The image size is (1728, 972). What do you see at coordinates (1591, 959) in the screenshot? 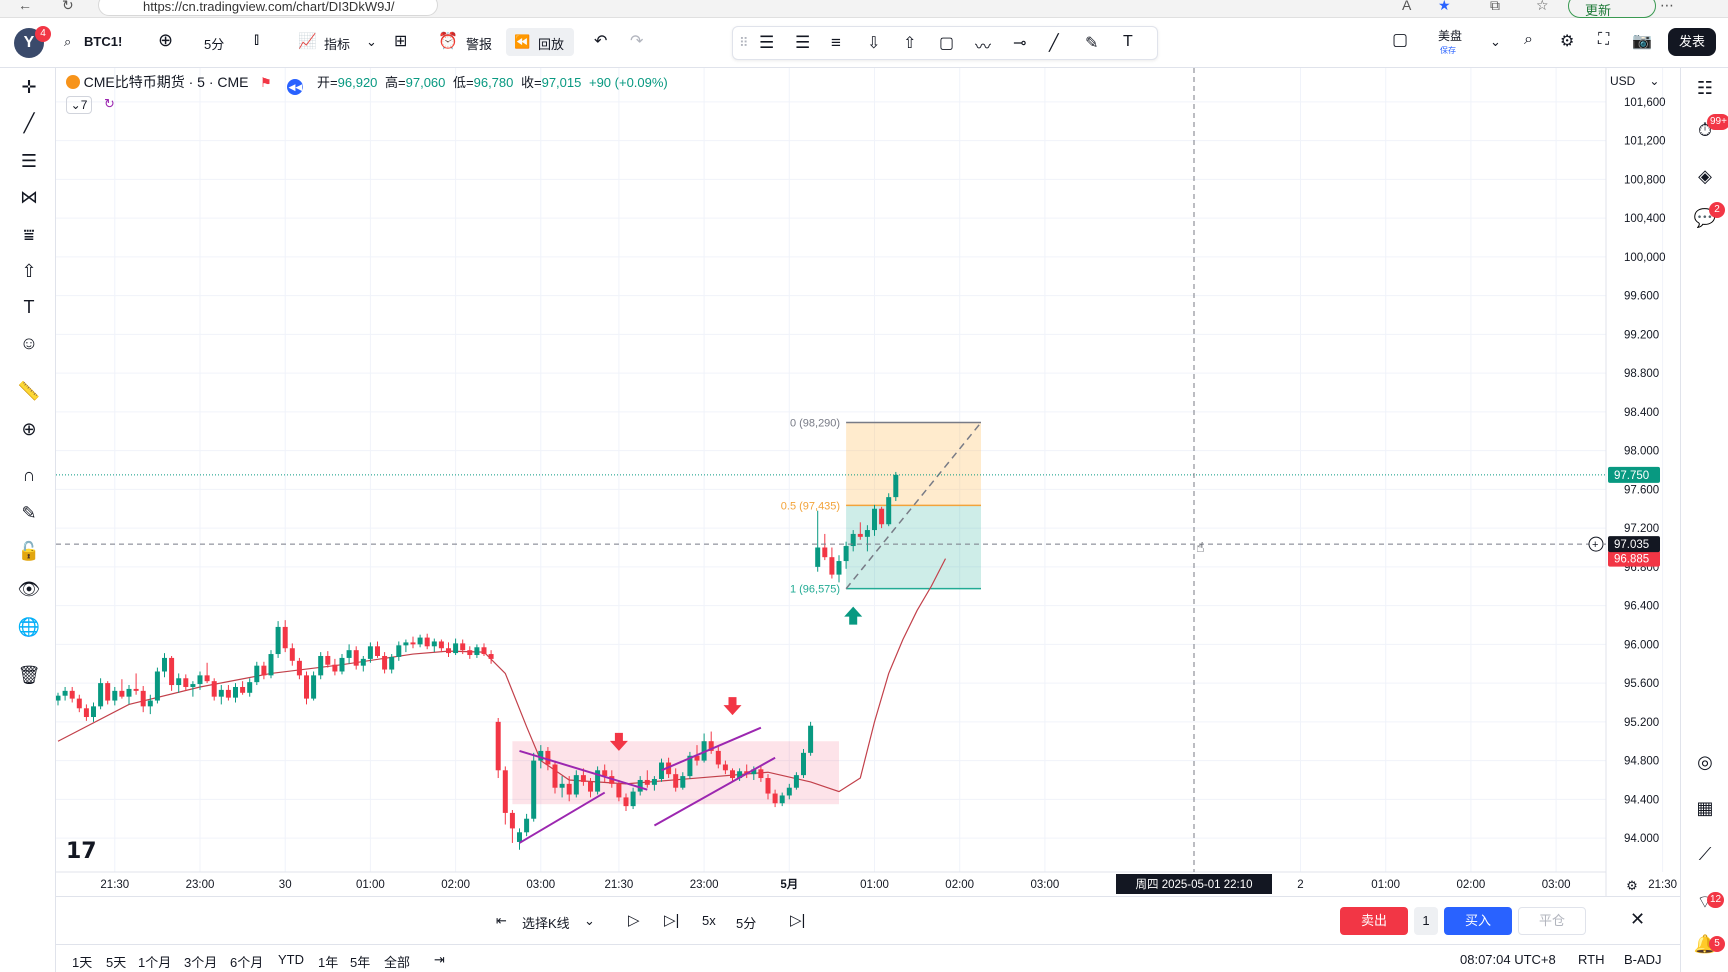
I see `session-toggle: RTH` at bounding box center [1591, 959].